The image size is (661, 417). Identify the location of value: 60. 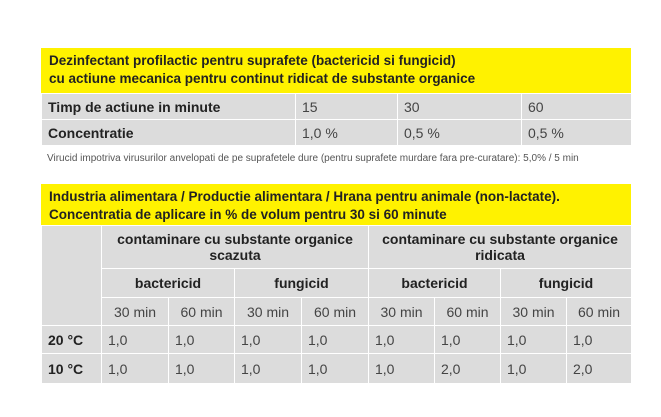
(576, 106).